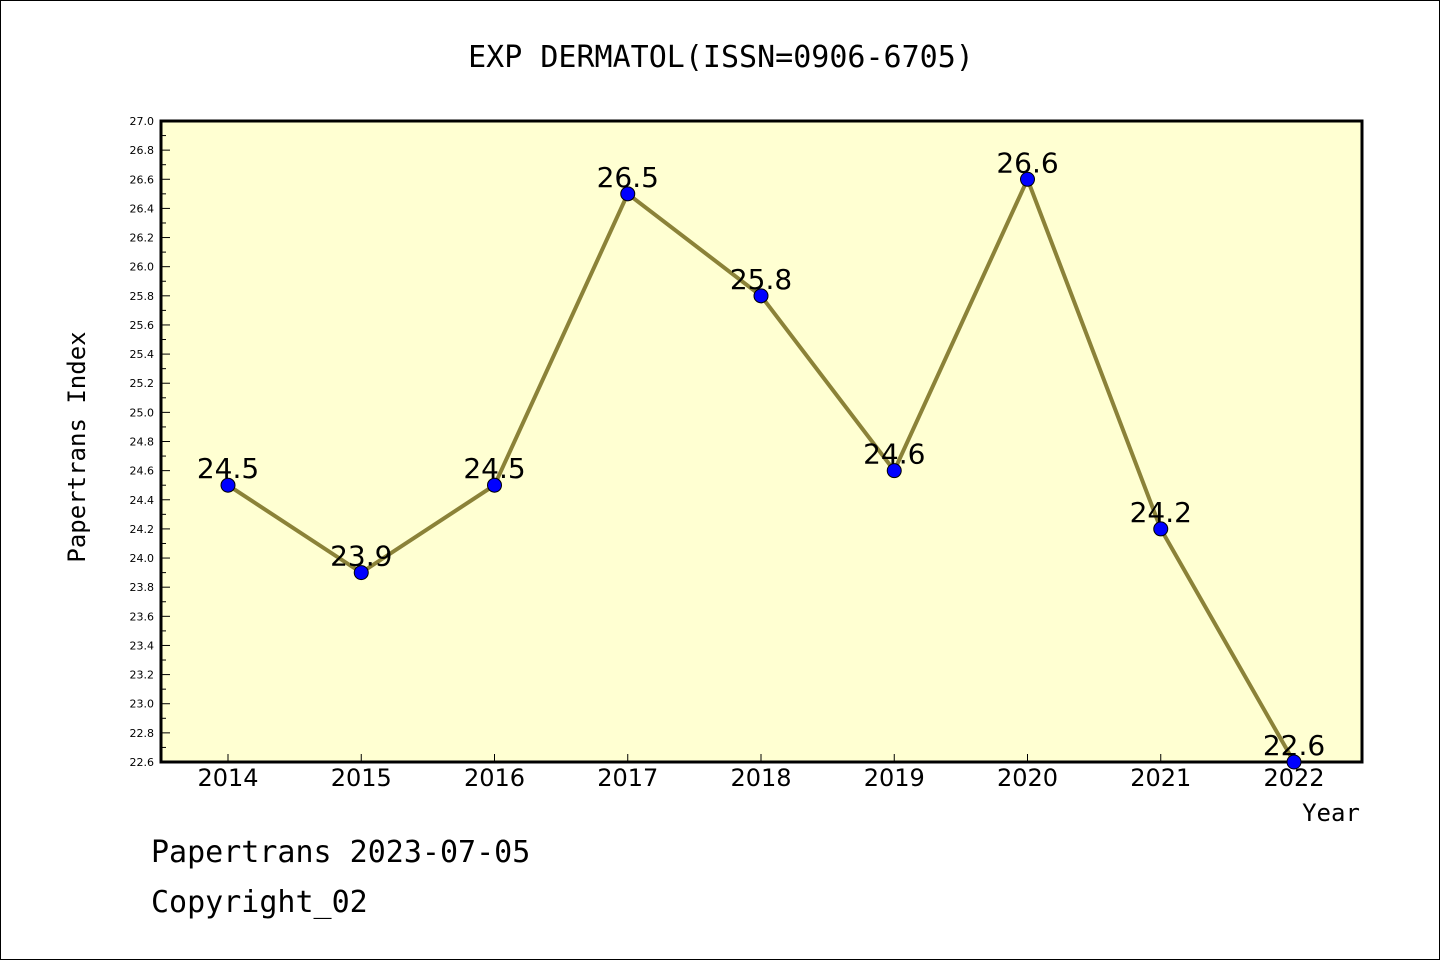  Describe the element at coordinates (142, 500) in the screenshot. I see `y-tick-label: 24.4` at that location.